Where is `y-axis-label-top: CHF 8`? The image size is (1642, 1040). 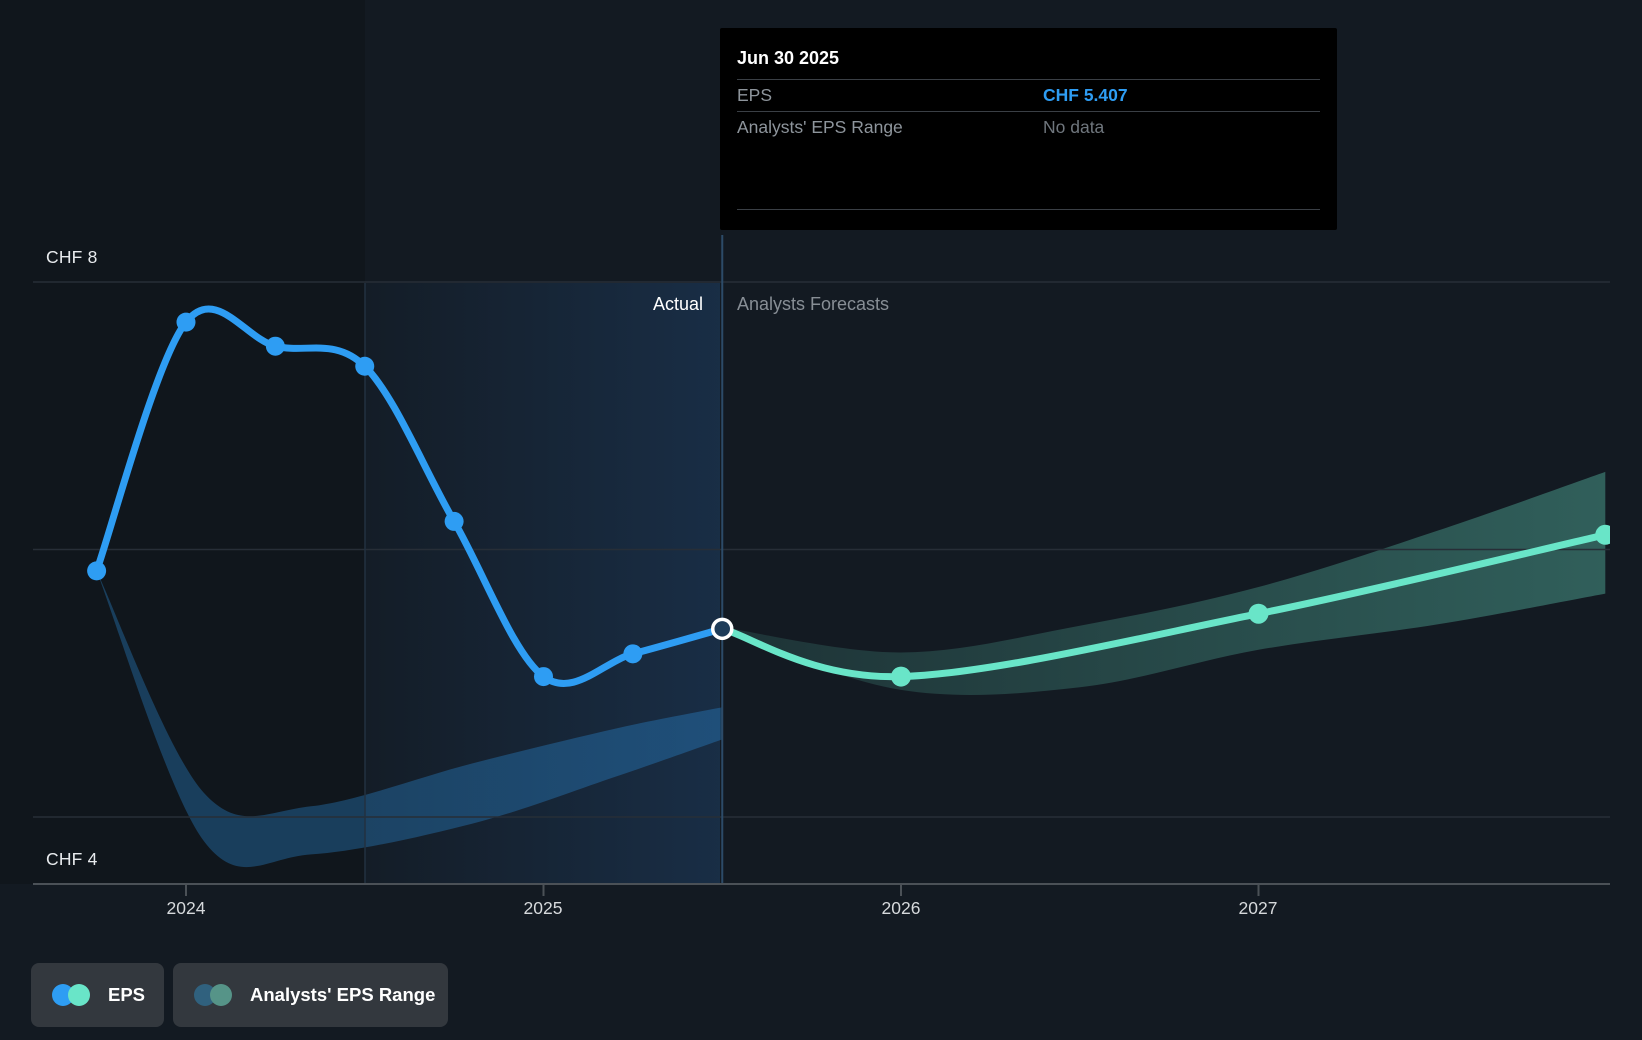 y-axis-label-top: CHF 8 is located at coordinates (72, 257).